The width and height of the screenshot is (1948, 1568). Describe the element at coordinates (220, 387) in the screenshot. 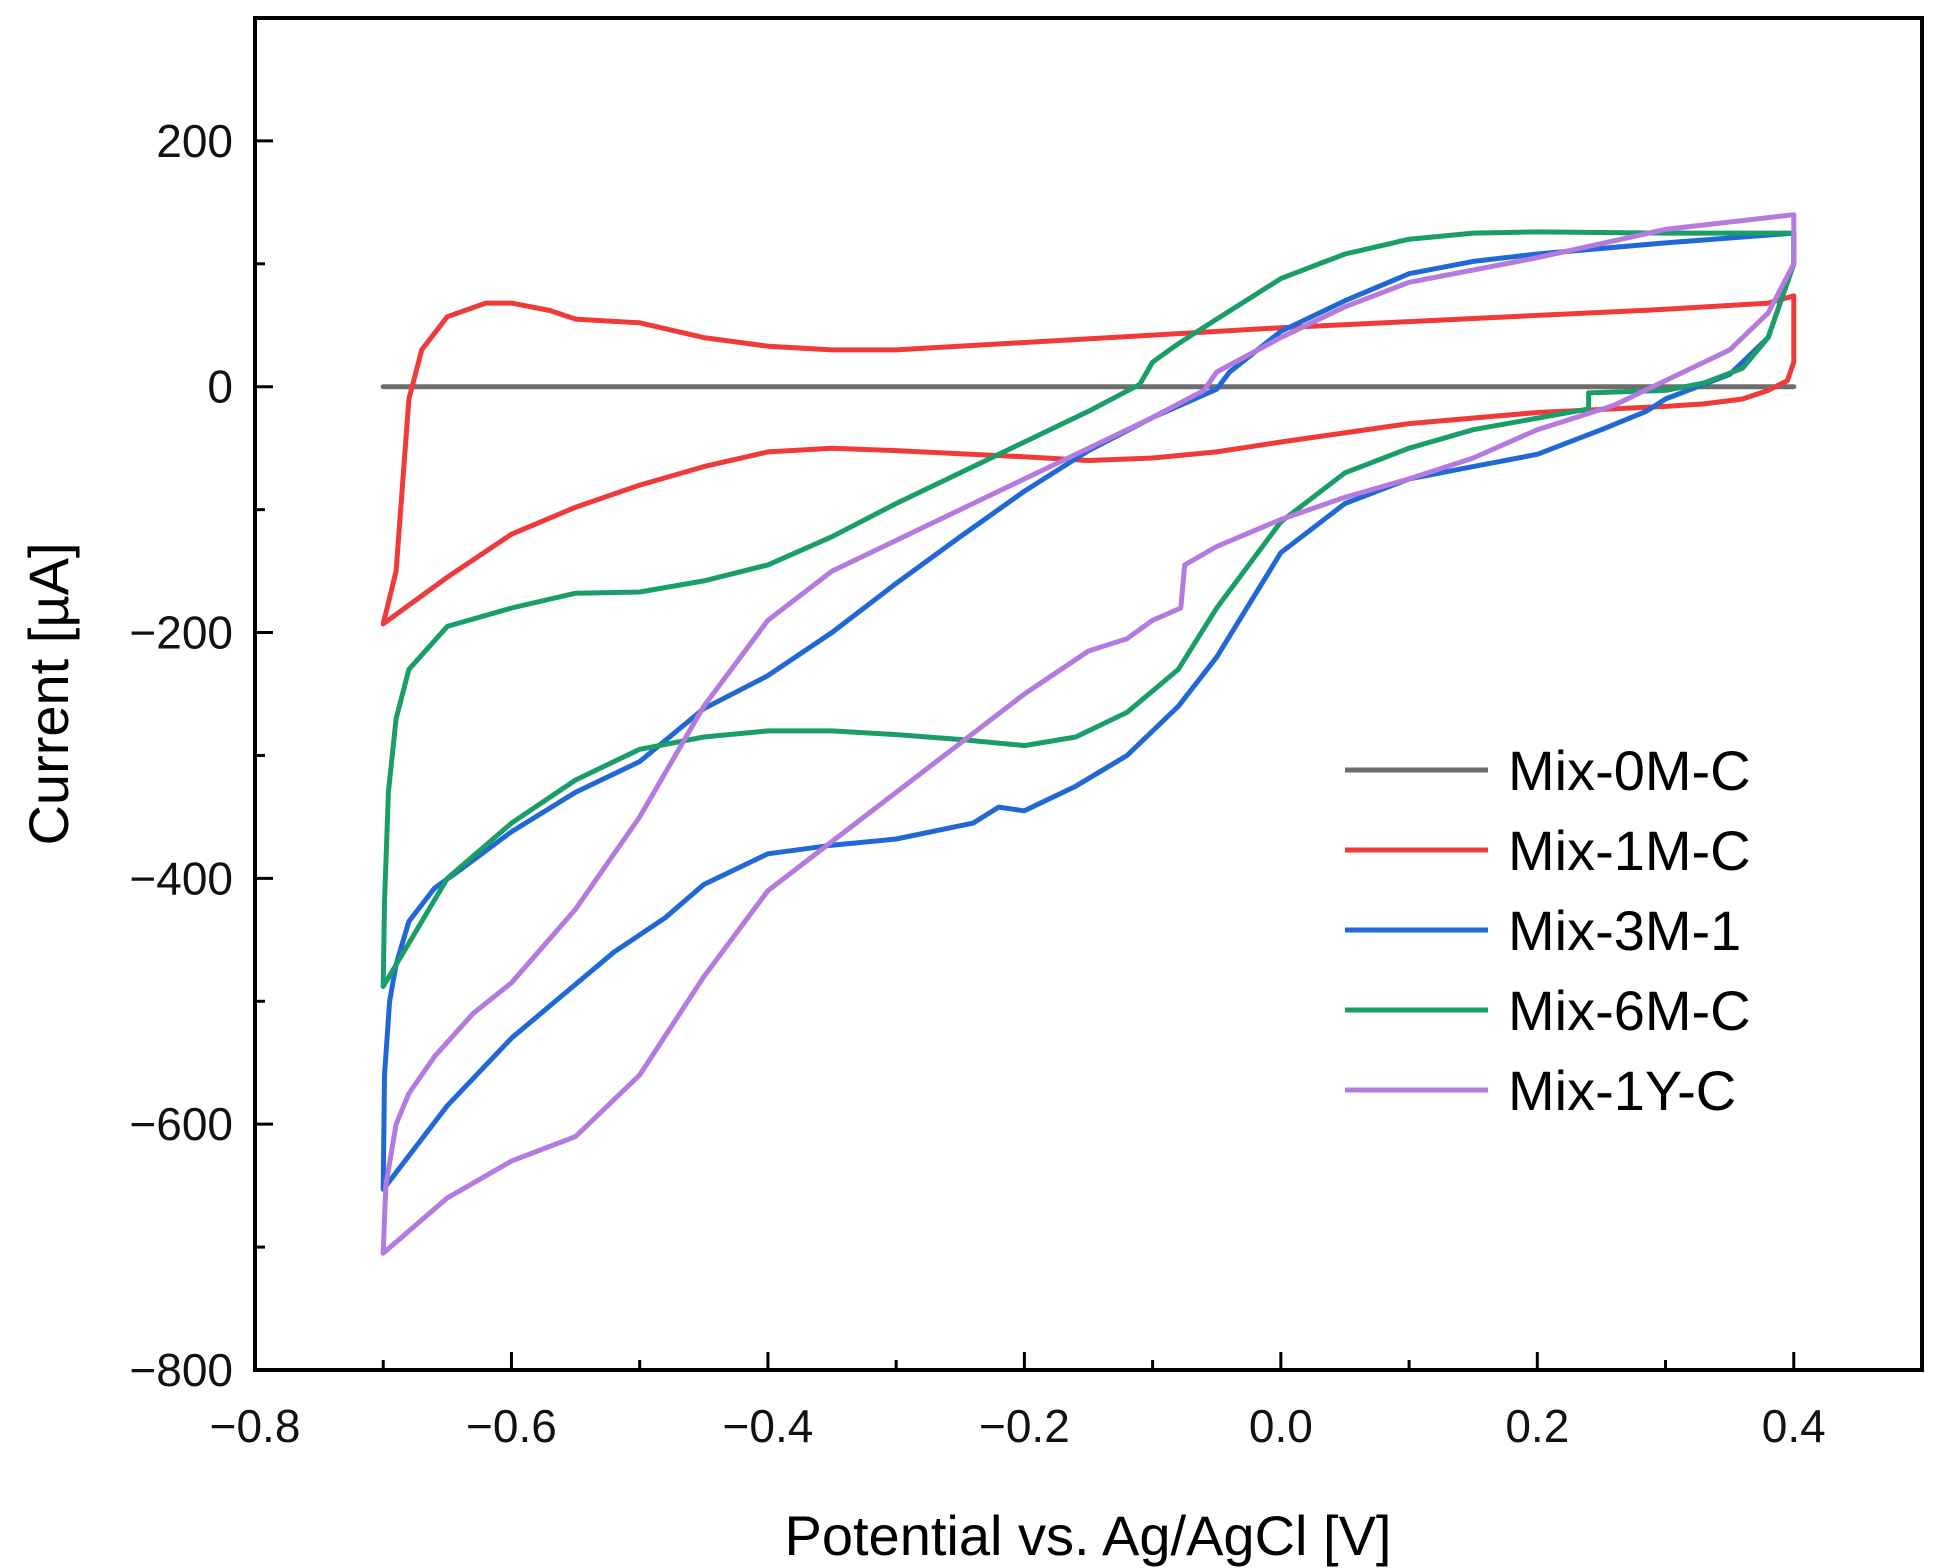

I see `y-tick-label: 0` at that location.